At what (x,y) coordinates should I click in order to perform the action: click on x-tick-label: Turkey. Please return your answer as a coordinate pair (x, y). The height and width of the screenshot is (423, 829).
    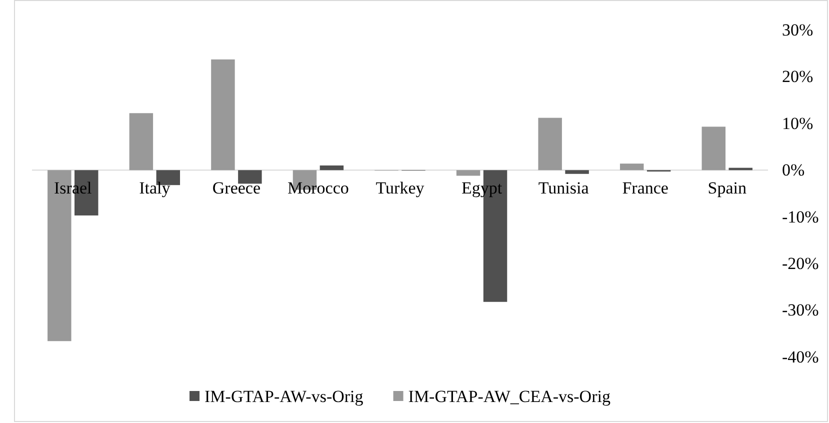
    Looking at the image, I should click on (400, 188).